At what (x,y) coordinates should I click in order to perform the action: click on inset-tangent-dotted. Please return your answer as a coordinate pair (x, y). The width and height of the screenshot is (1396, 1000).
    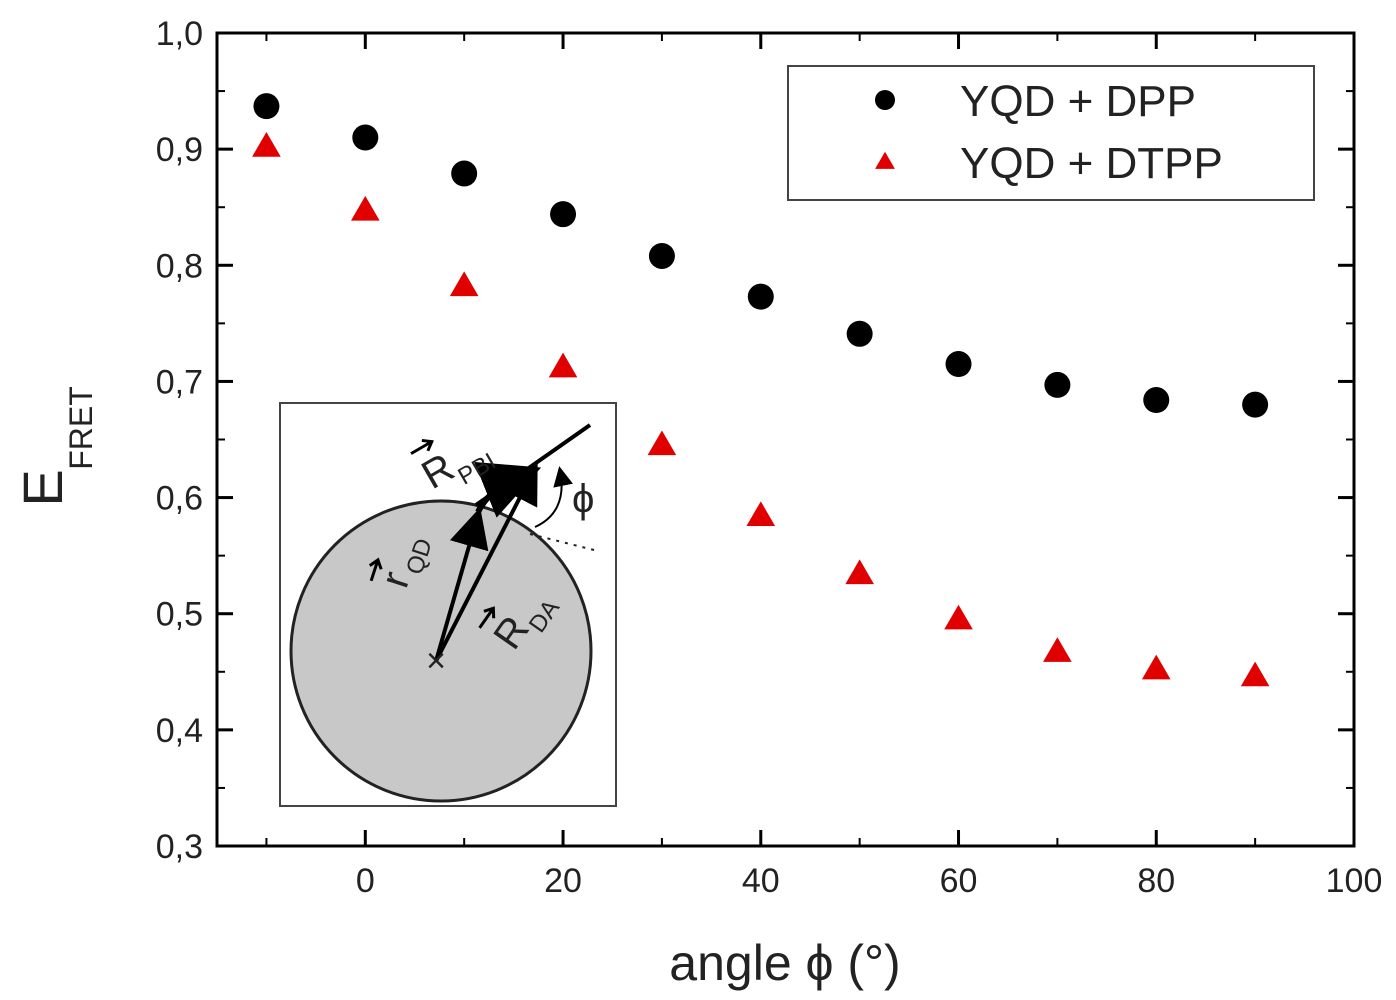
    Looking at the image, I should click on (564, 542).